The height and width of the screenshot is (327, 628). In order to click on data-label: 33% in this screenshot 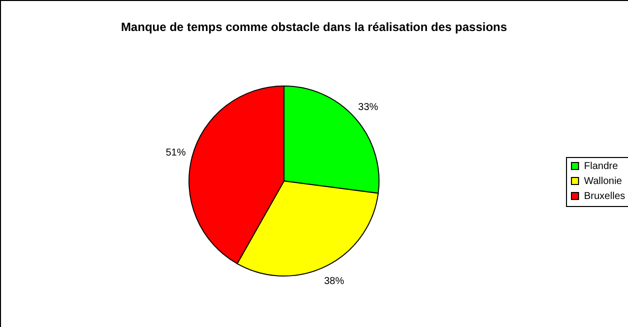, I will do `click(368, 108)`.